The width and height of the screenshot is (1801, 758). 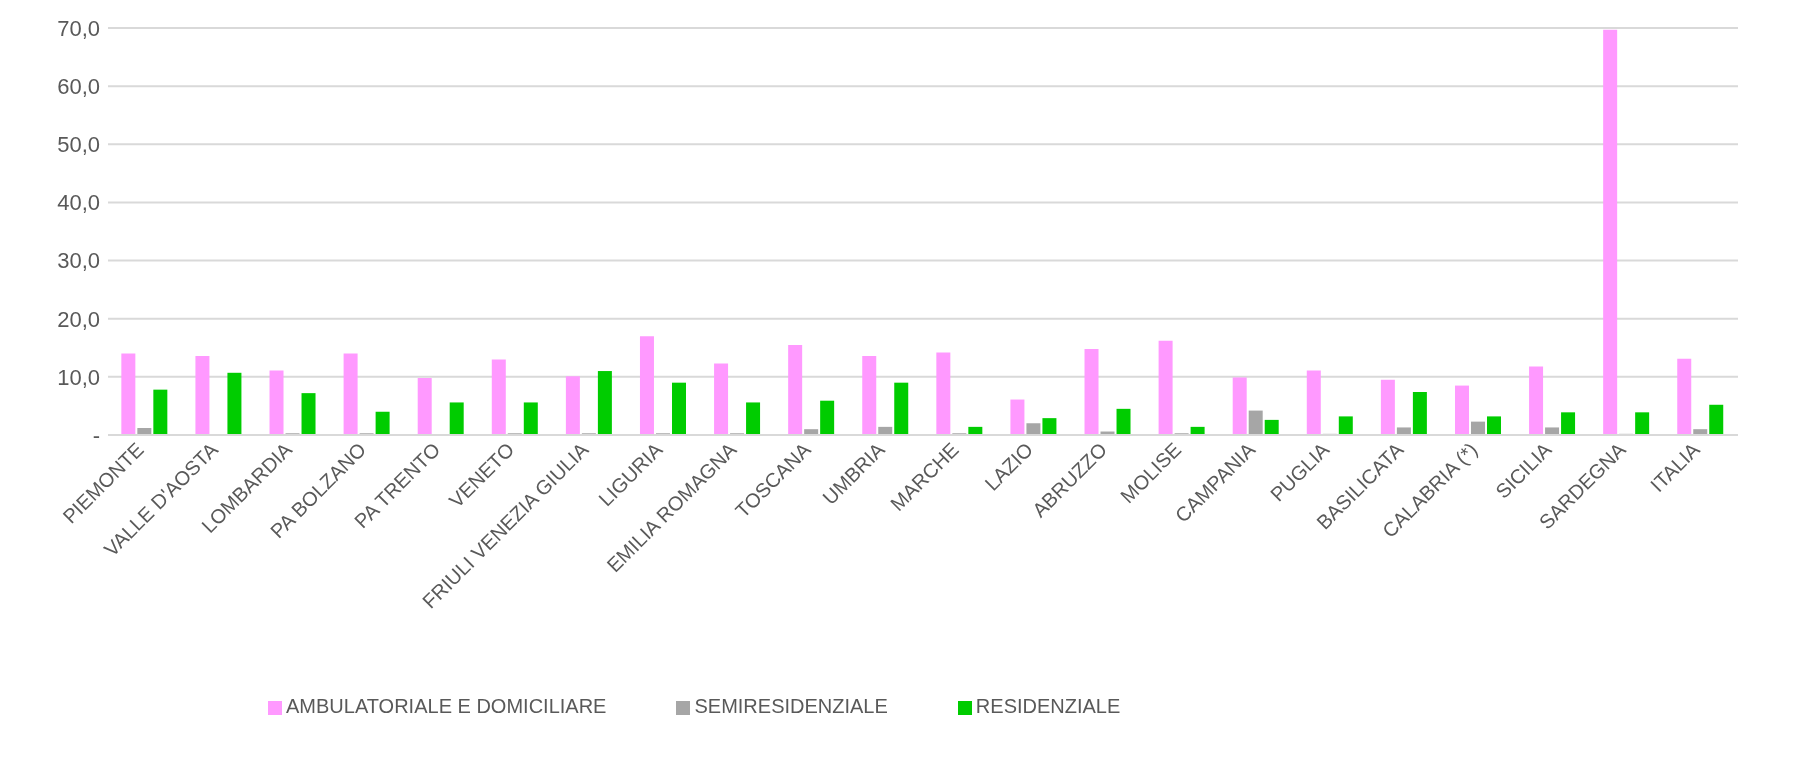 What do you see at coordinates (78, 203) in the screenshot?
I see `y-tick-label: 40,0` at bounding box center [78, 203].